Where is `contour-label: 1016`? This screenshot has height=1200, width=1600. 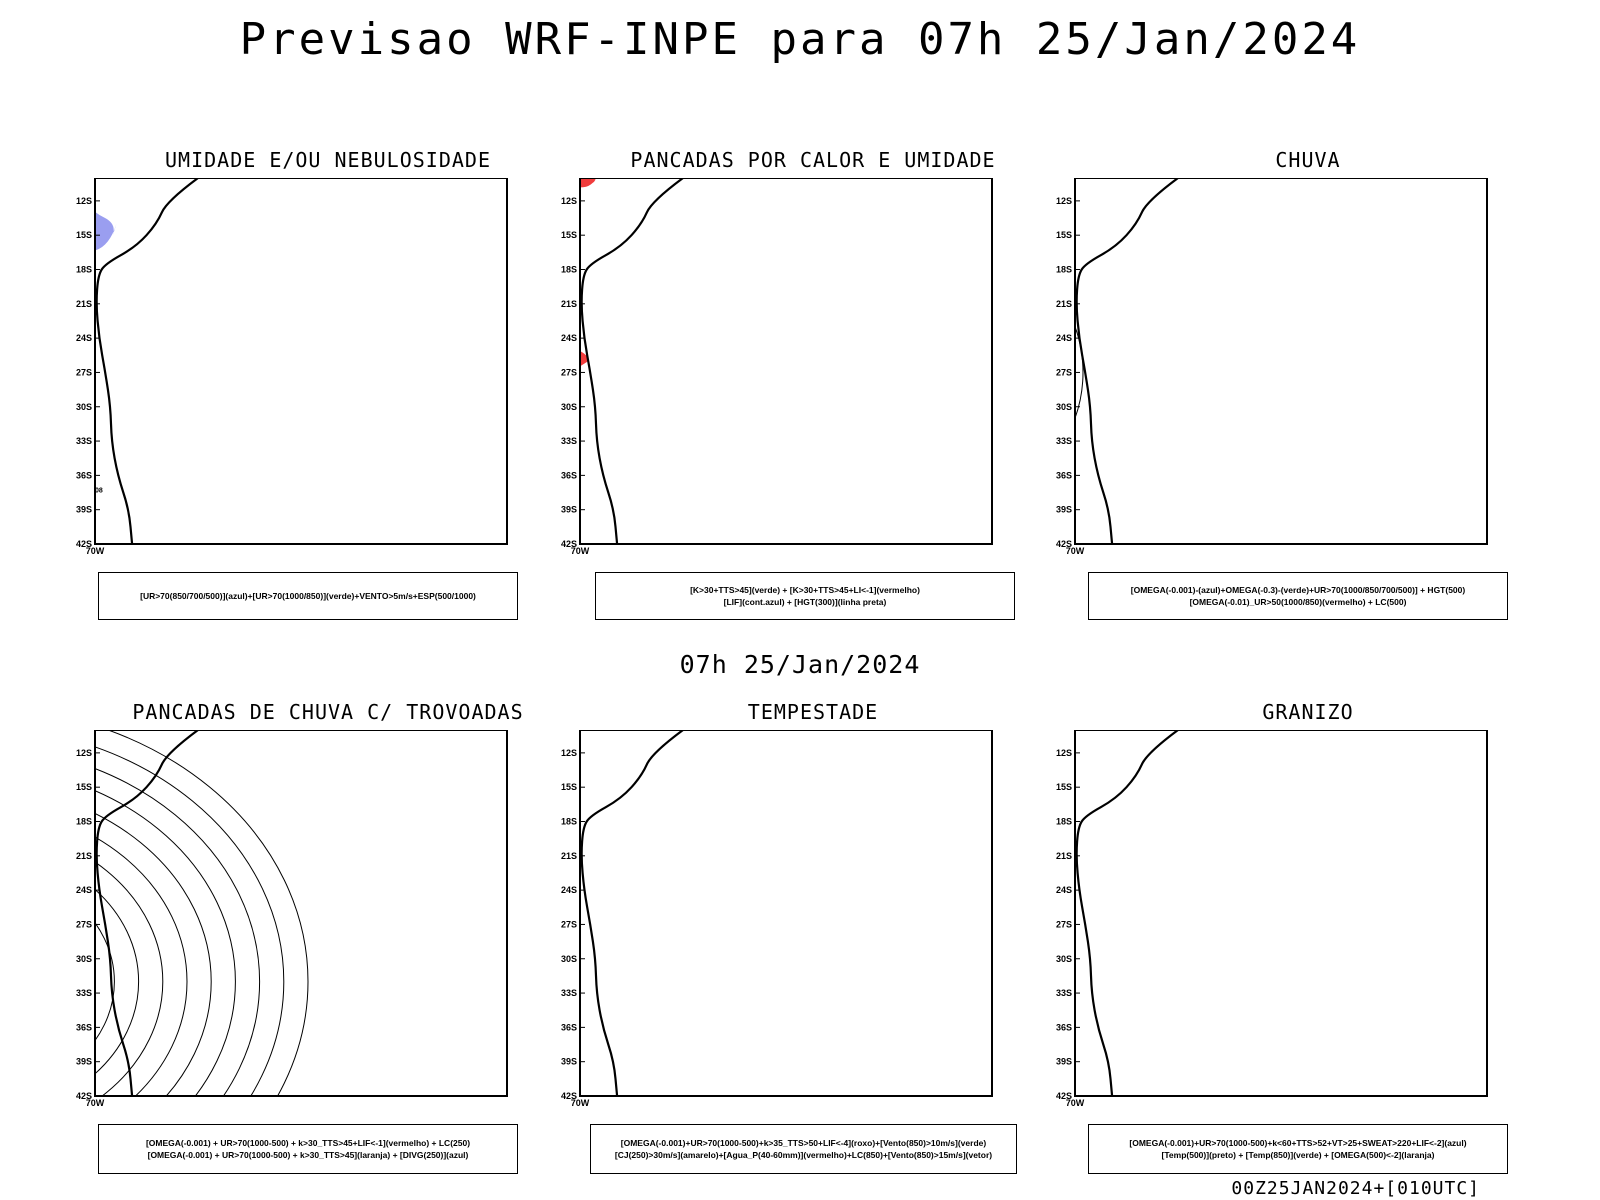
contour-label: 1016 is located at coordinates (61, 399).